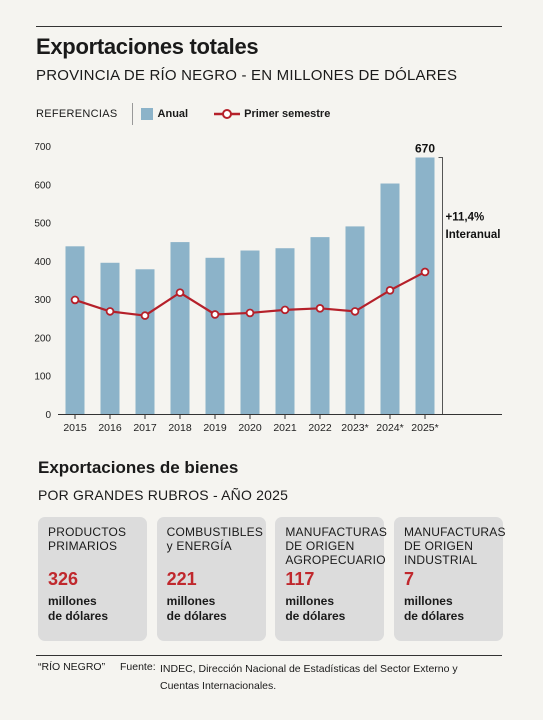 Image resolution: width=543 pixels, height=720 pixels. Describe the element at coordinates (250, 428) in the screenshot. I see `x-tick-label: 2020` at that location.